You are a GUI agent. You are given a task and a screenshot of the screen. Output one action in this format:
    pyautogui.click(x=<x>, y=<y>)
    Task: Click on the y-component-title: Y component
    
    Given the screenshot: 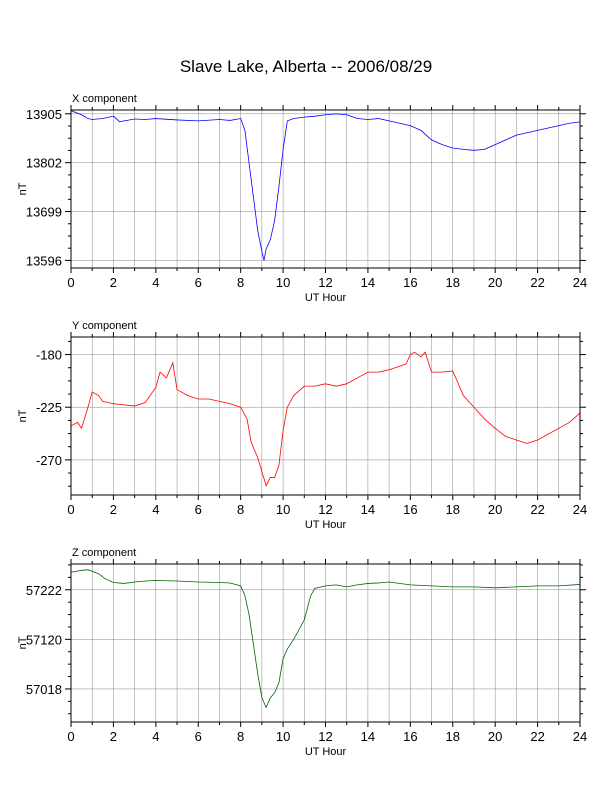 What is the action you would take?
    pyautogui.click(x=104, y=326)
    